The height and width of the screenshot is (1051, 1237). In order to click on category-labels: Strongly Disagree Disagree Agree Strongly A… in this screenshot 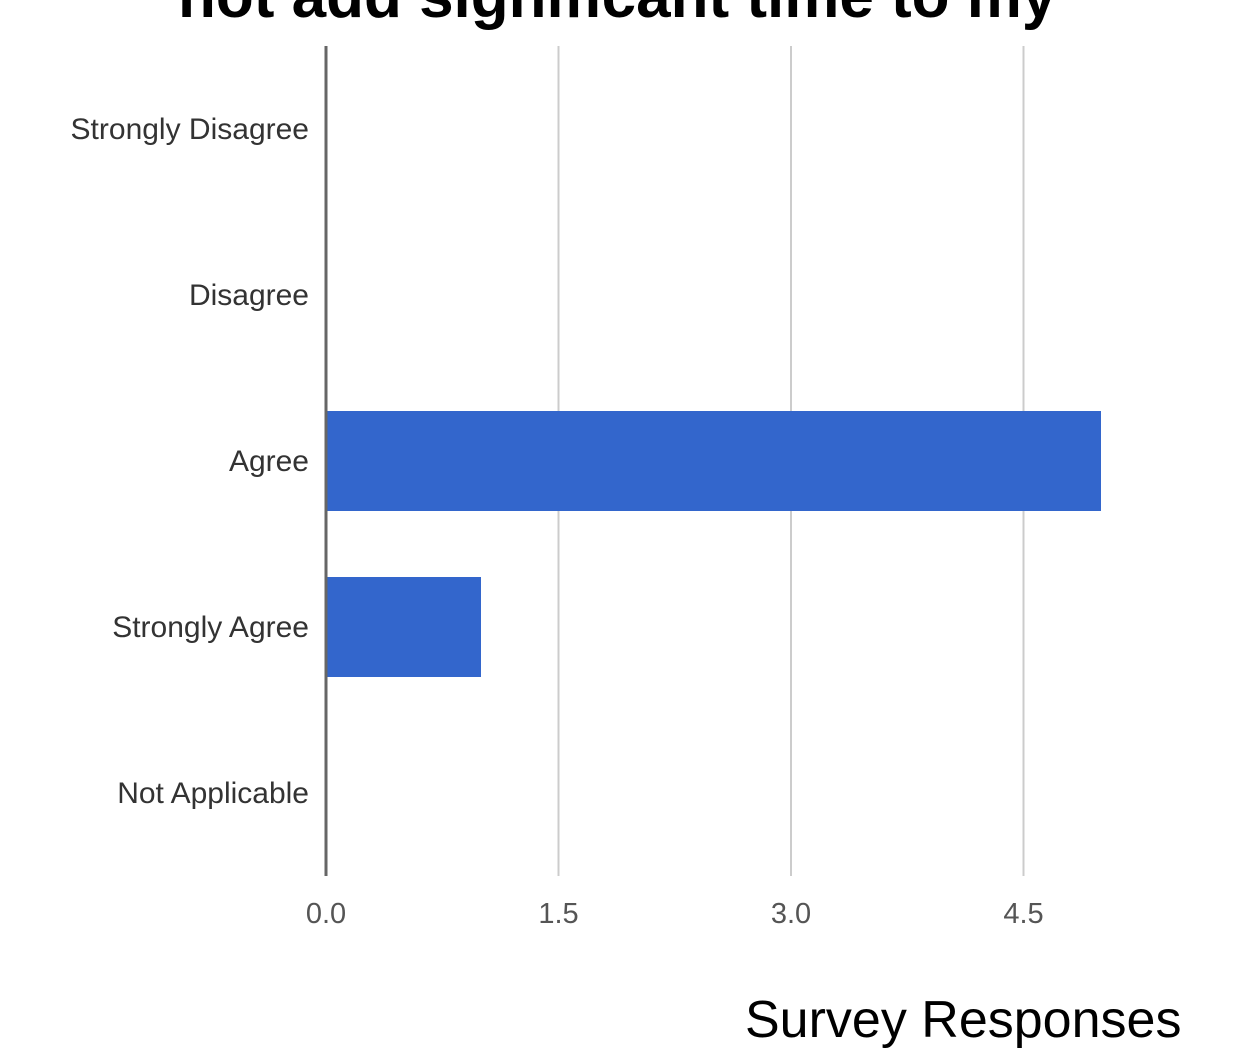, I will do `click(190, 461)`.